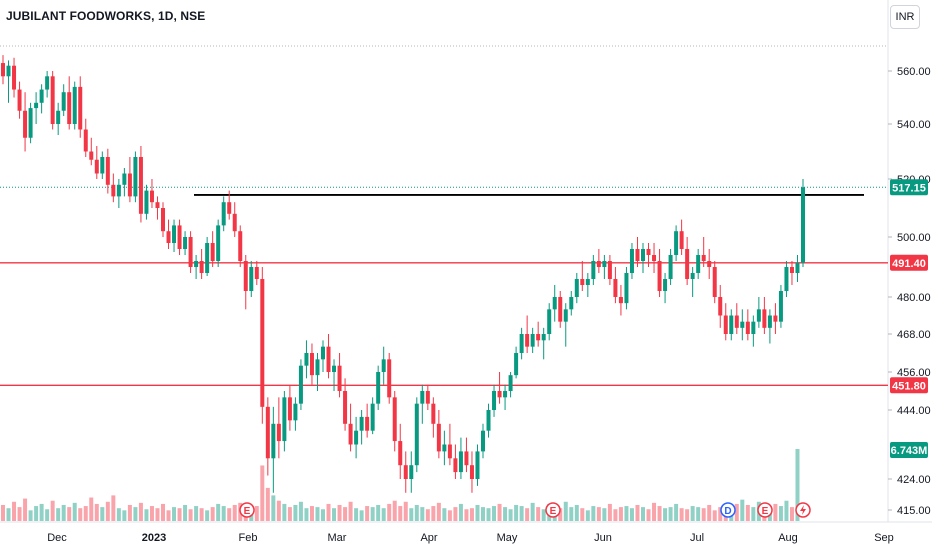 The image size is (932, 550). I want to click on event-marker-e-icon, so click(765, 510).